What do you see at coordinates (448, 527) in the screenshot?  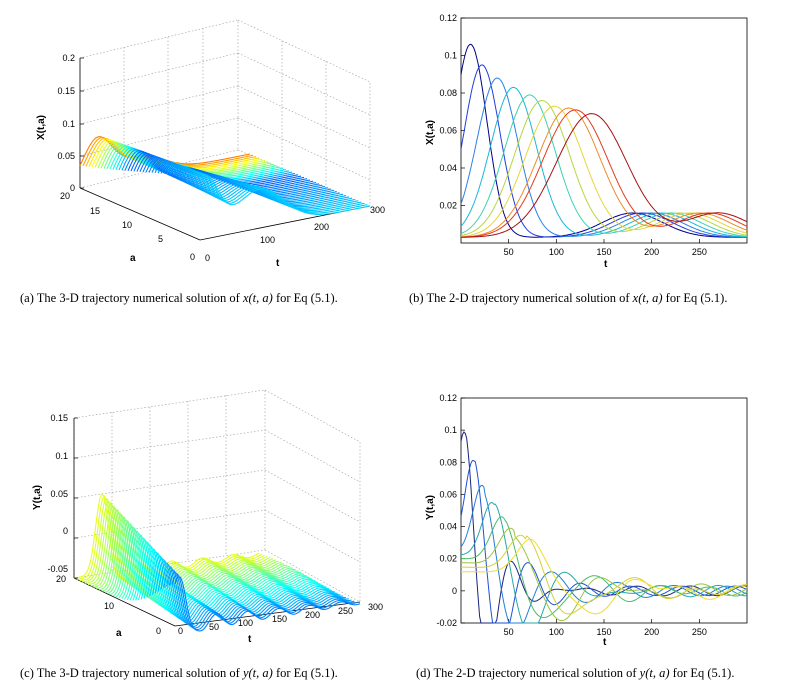 I see `y-tick-label: 0.04` at bounding box center [448, 527].